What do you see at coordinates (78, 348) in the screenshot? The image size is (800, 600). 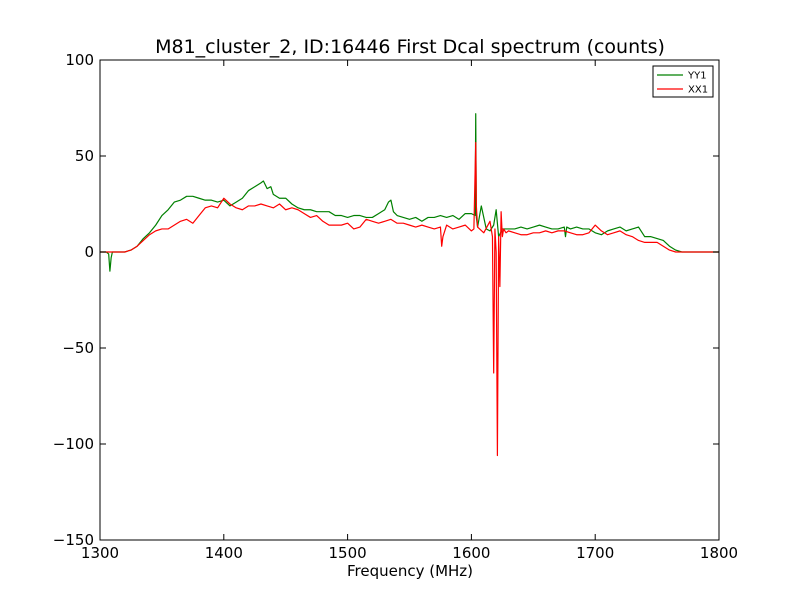 I see `y-tick-label: −50` at bounding box center [78, 348].